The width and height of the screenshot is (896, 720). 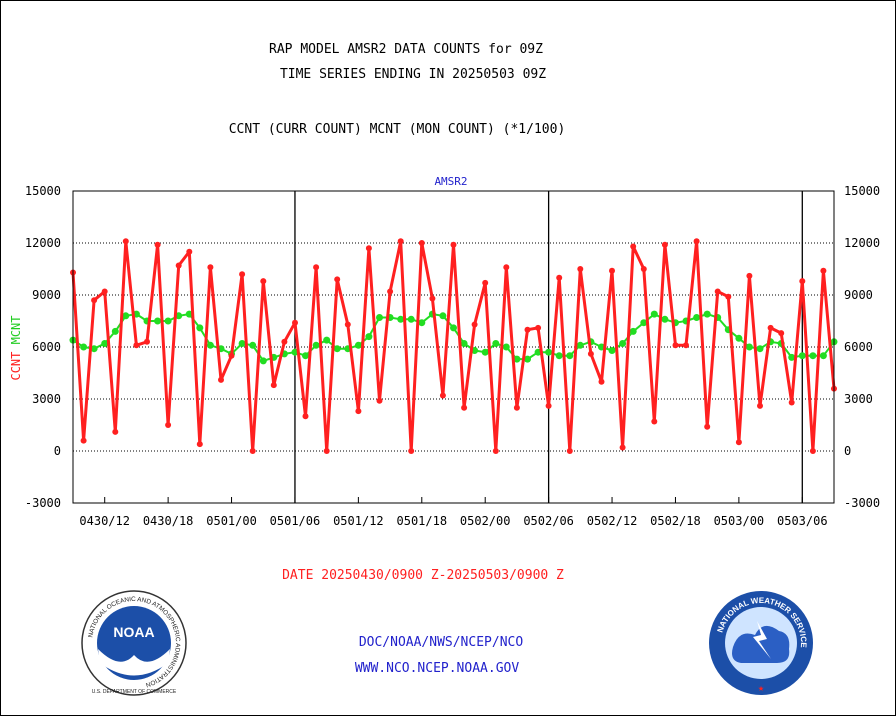 What do you see at coordinates (358, 521) in the screenshot?
I see `xtick-label: 0501/12` at bounding box center [358, 521].